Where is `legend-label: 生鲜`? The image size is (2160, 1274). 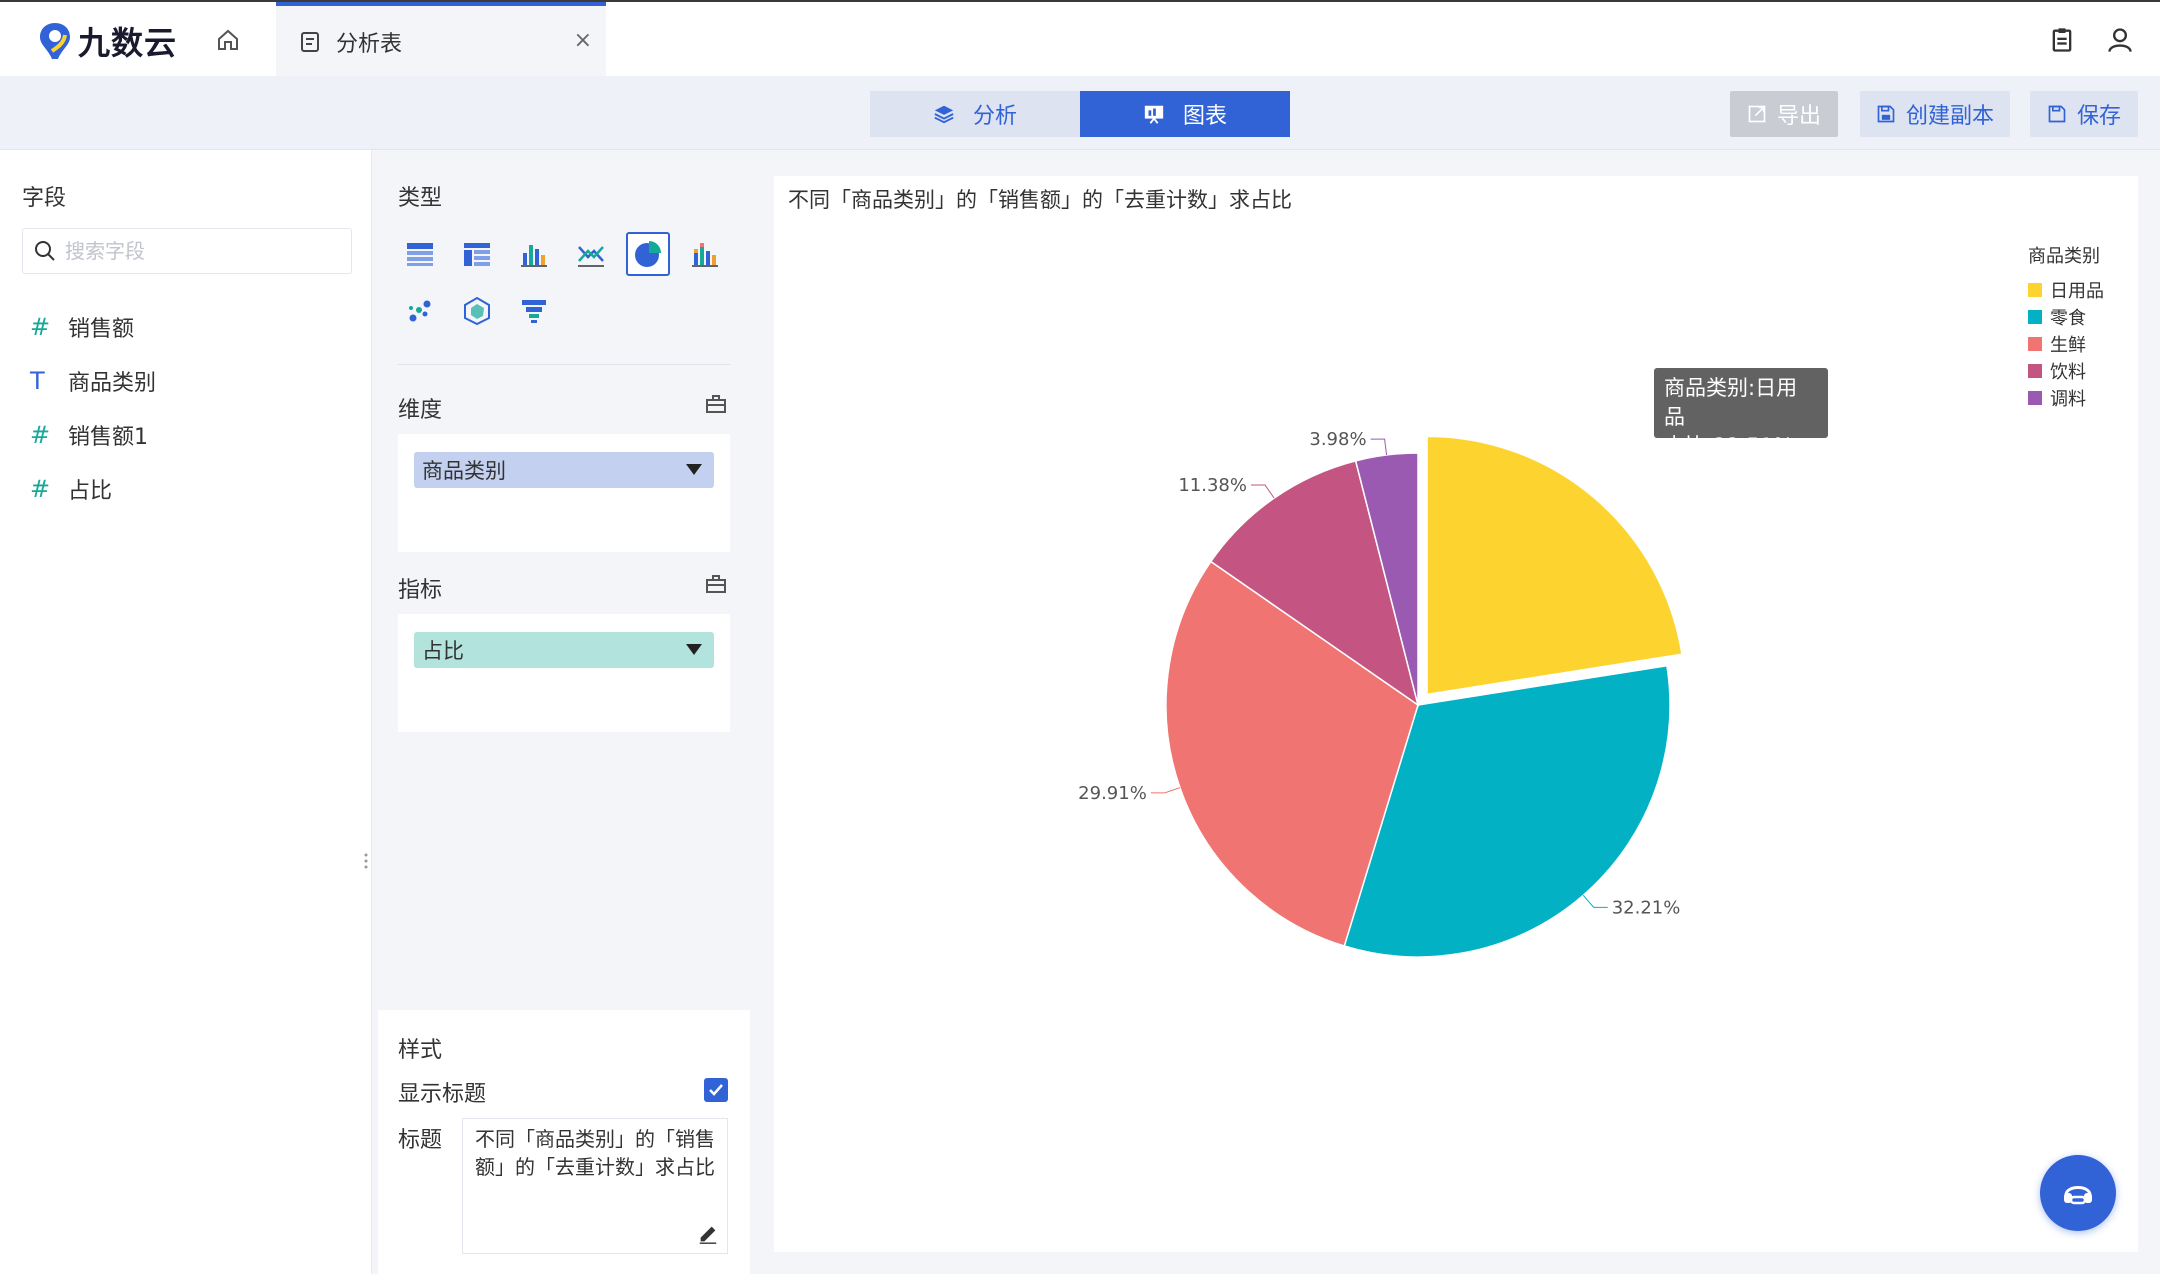
legend-label: 生鲜 is located at coordinates (2068, 345).